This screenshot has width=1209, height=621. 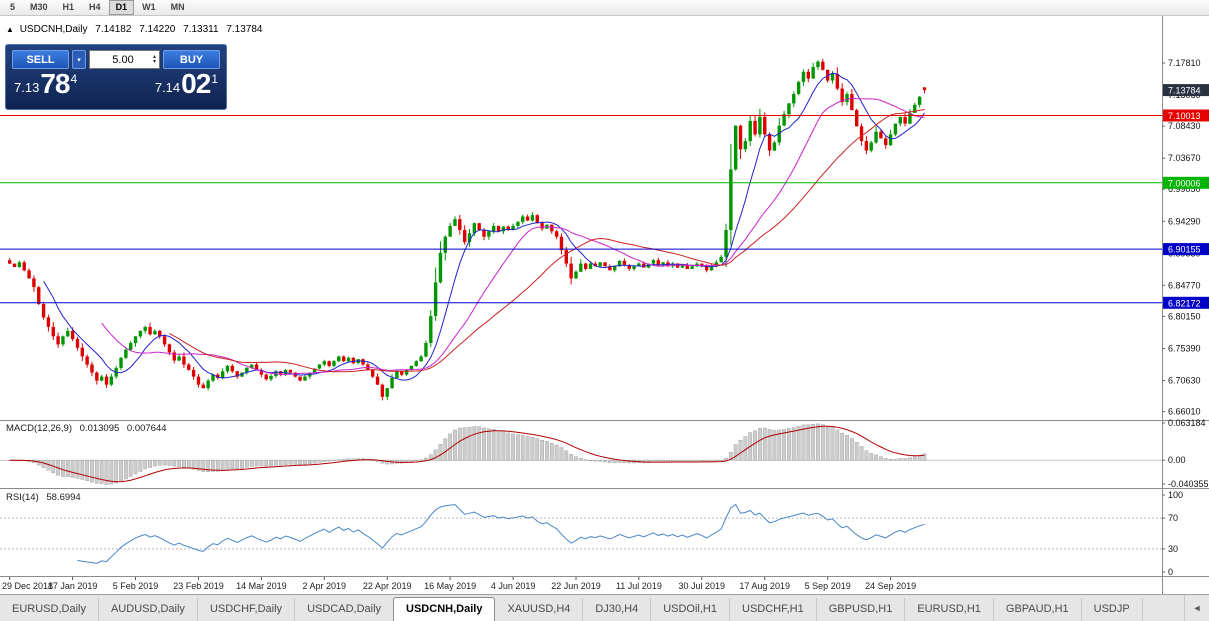 I want to click on svg-text: -0.040355, so click(x=1188, y=484).